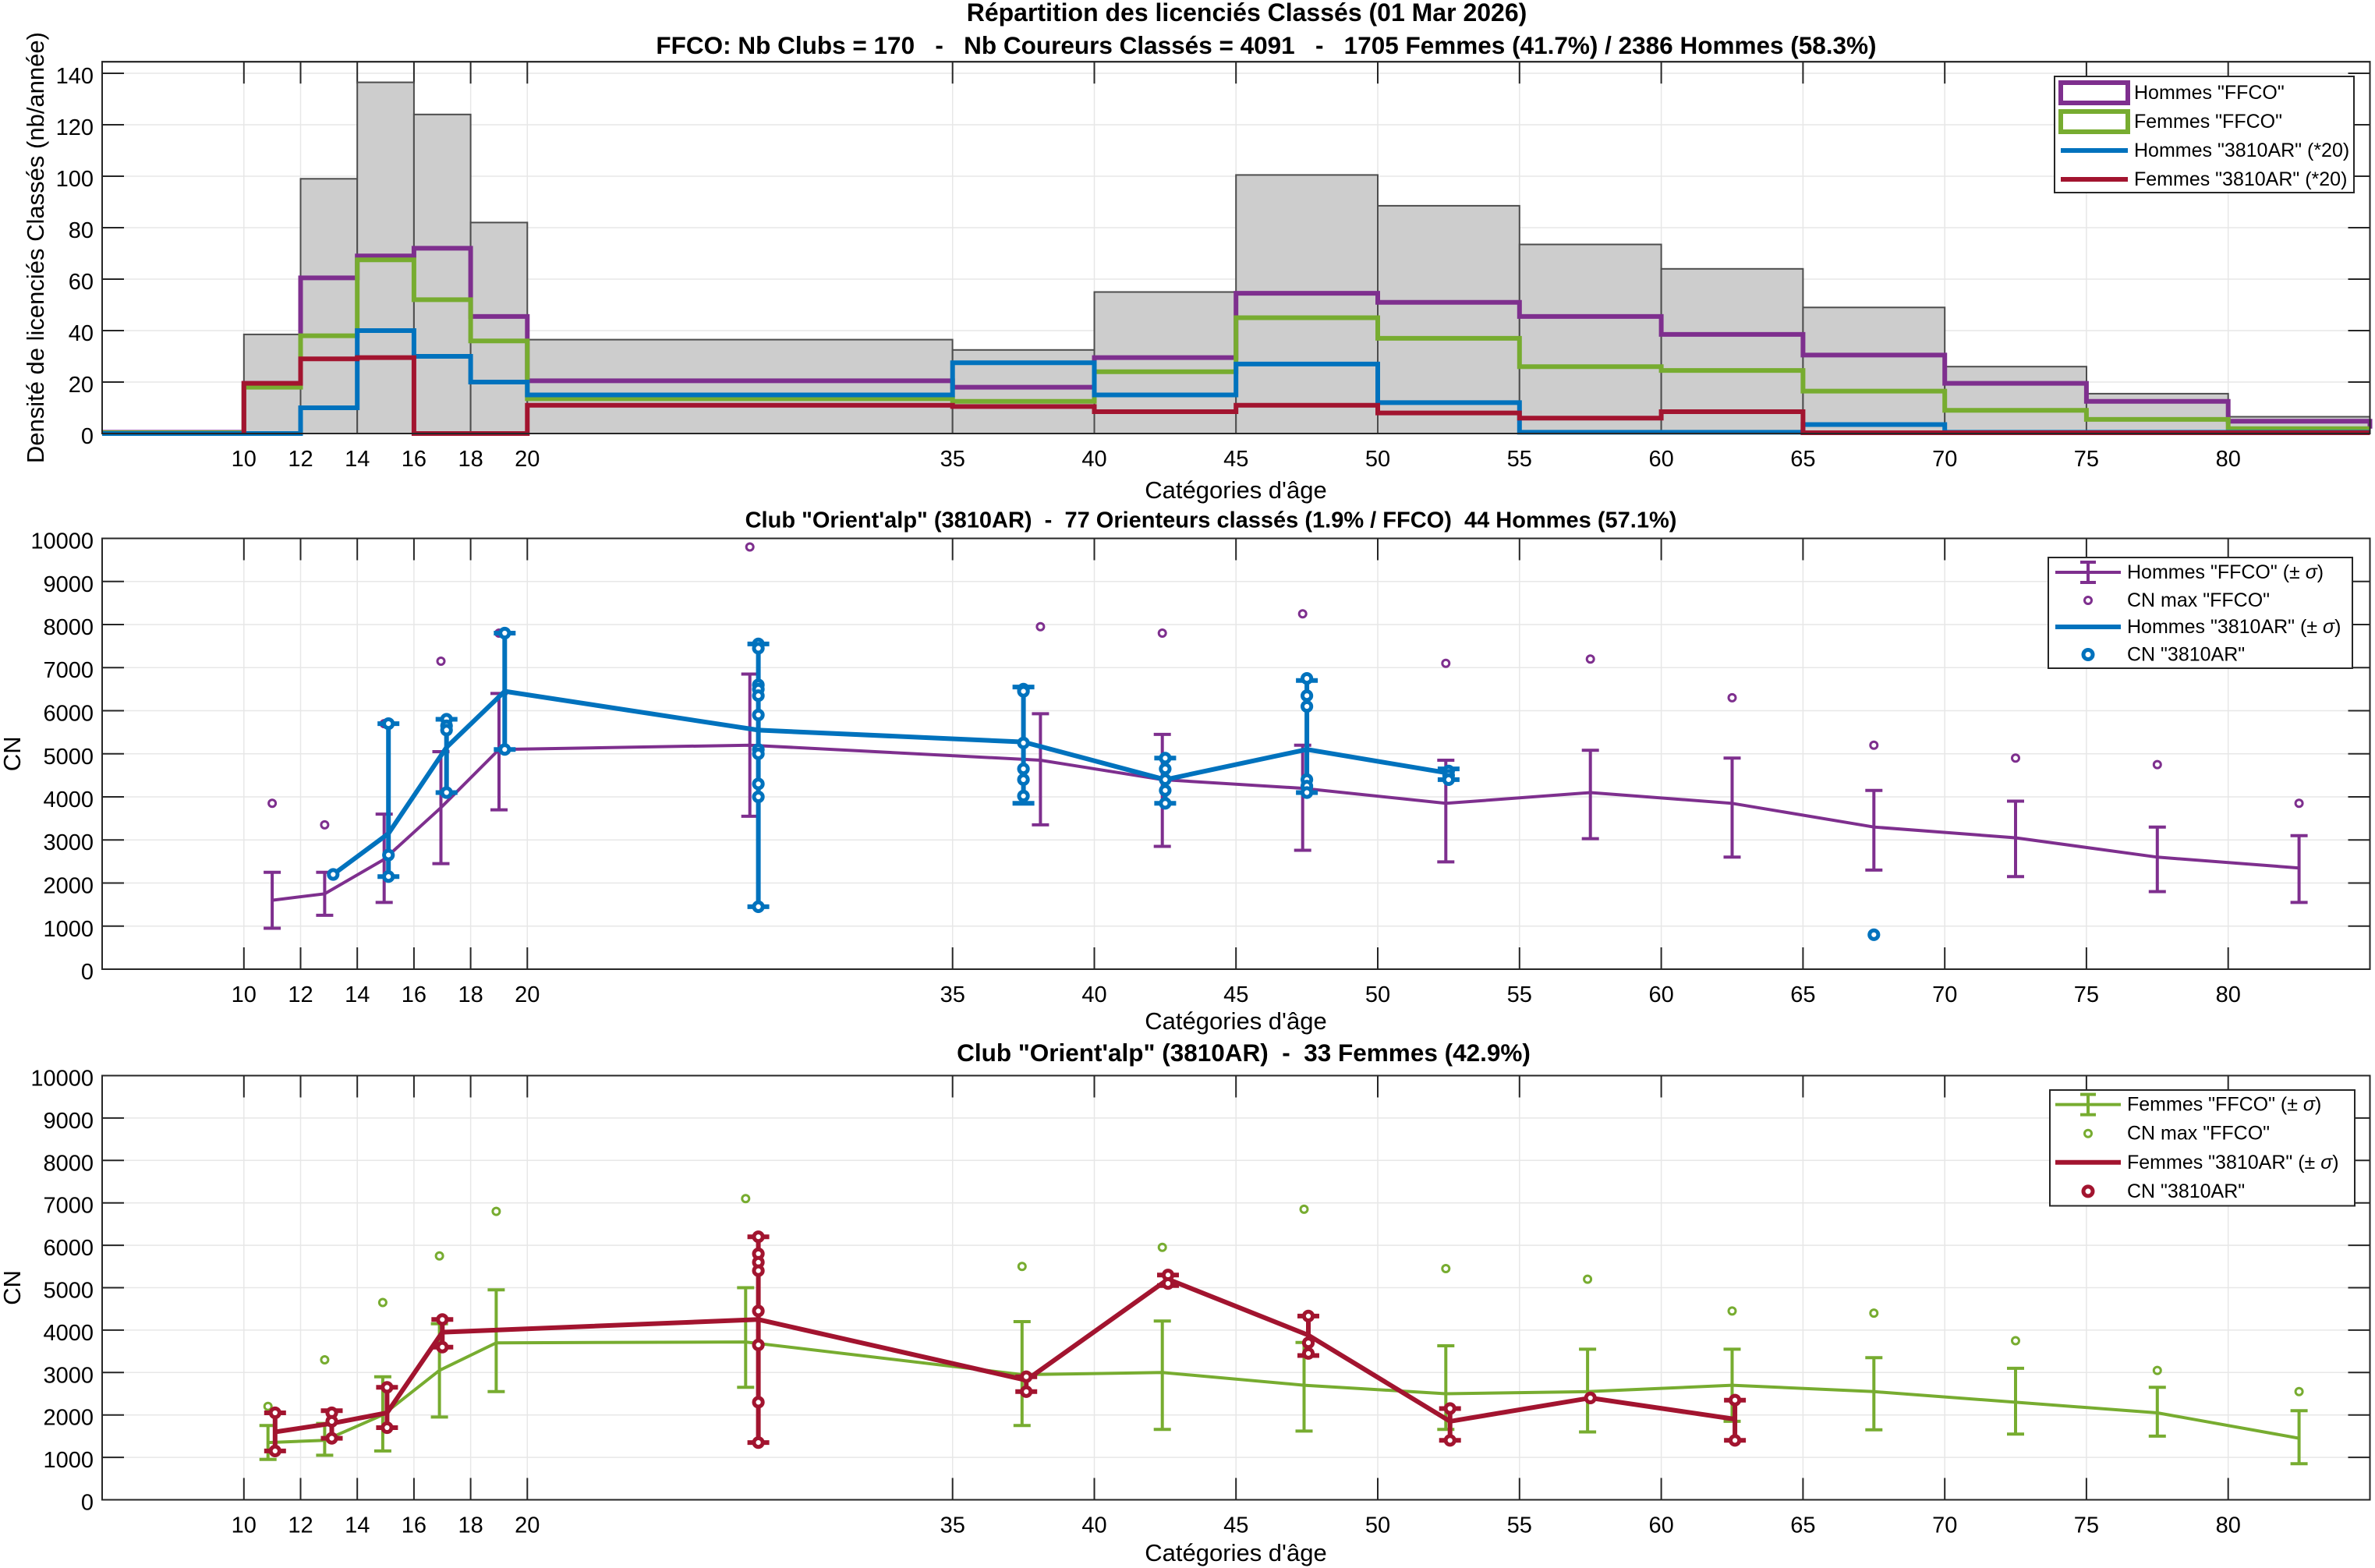 The height and width of the screenshot is (1568, 2375). Describe the element at coordinates (2240, 179) in the screenshot. I see `svg-text: Femmes "3810AR" (*20)` at that location.